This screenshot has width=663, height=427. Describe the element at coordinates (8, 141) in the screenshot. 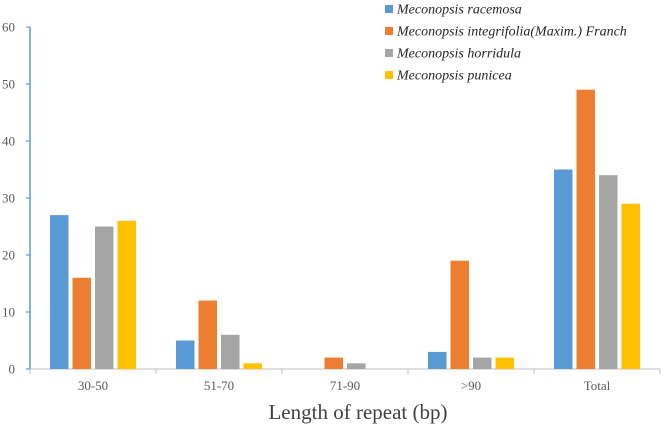

I see `y-tick-label: 40` at that location.